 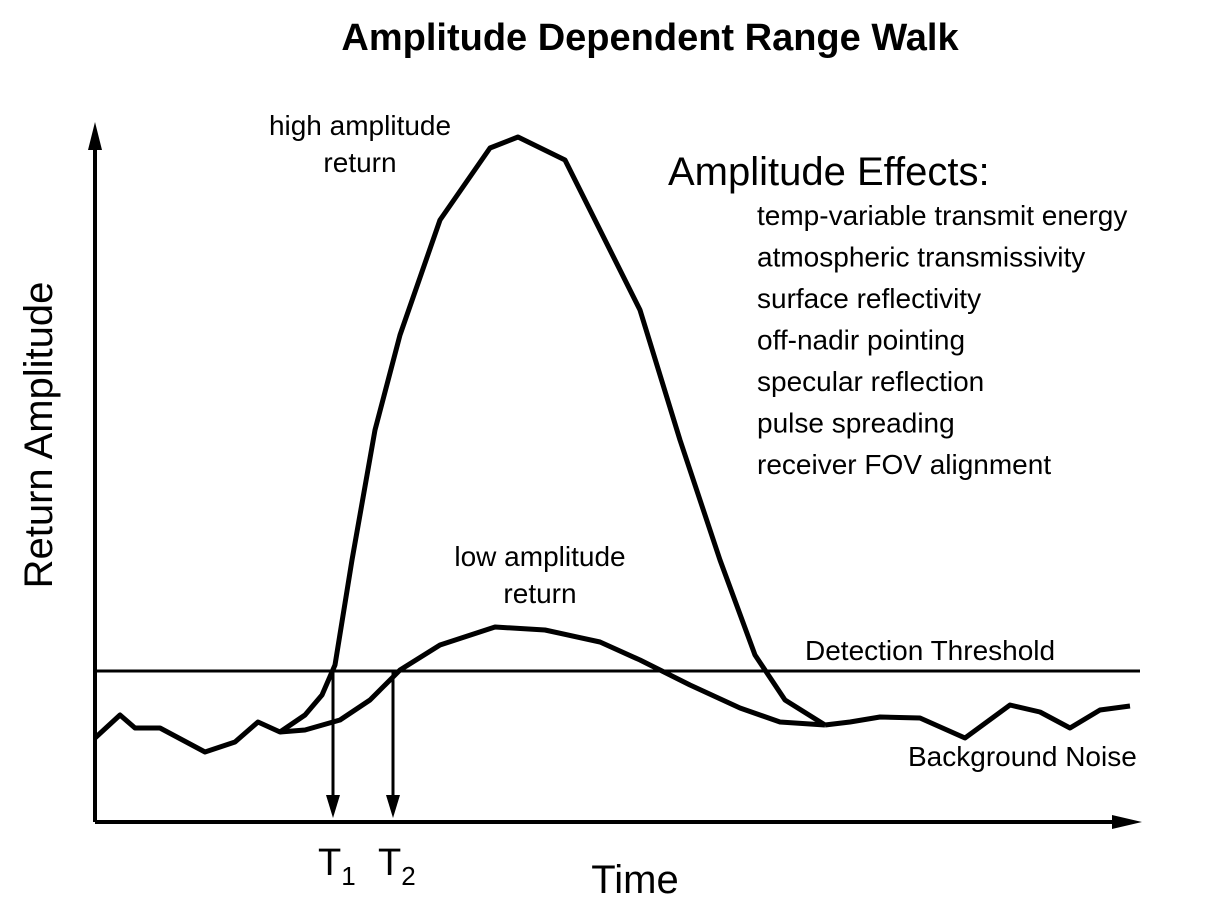 I want to click on effect-item: atmospheric transmissivity, so click(x=921, y=257).